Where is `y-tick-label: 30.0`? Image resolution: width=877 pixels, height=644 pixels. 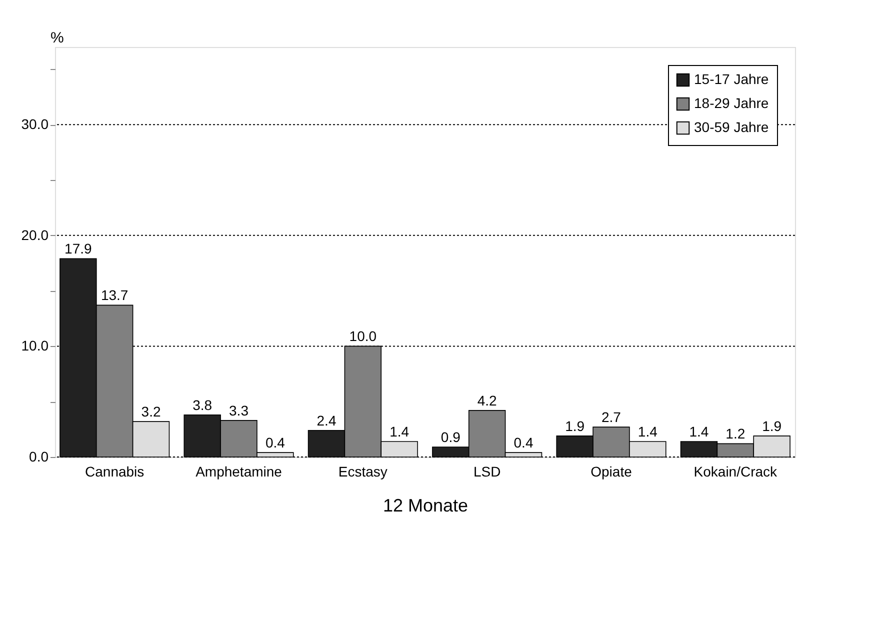 y-tick-label: 30.0 is located at coordinates (35, 124).